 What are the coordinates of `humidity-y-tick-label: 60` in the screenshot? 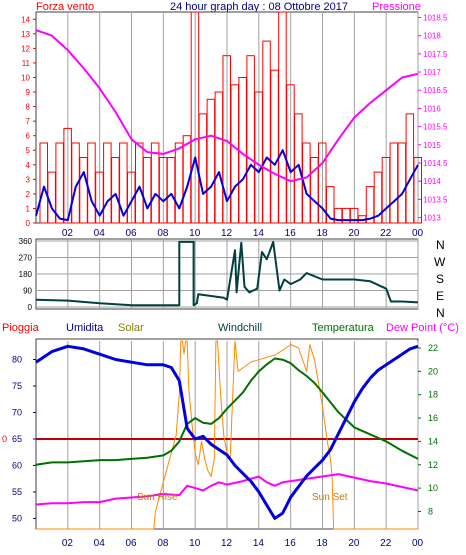 It's located at (17, 465).